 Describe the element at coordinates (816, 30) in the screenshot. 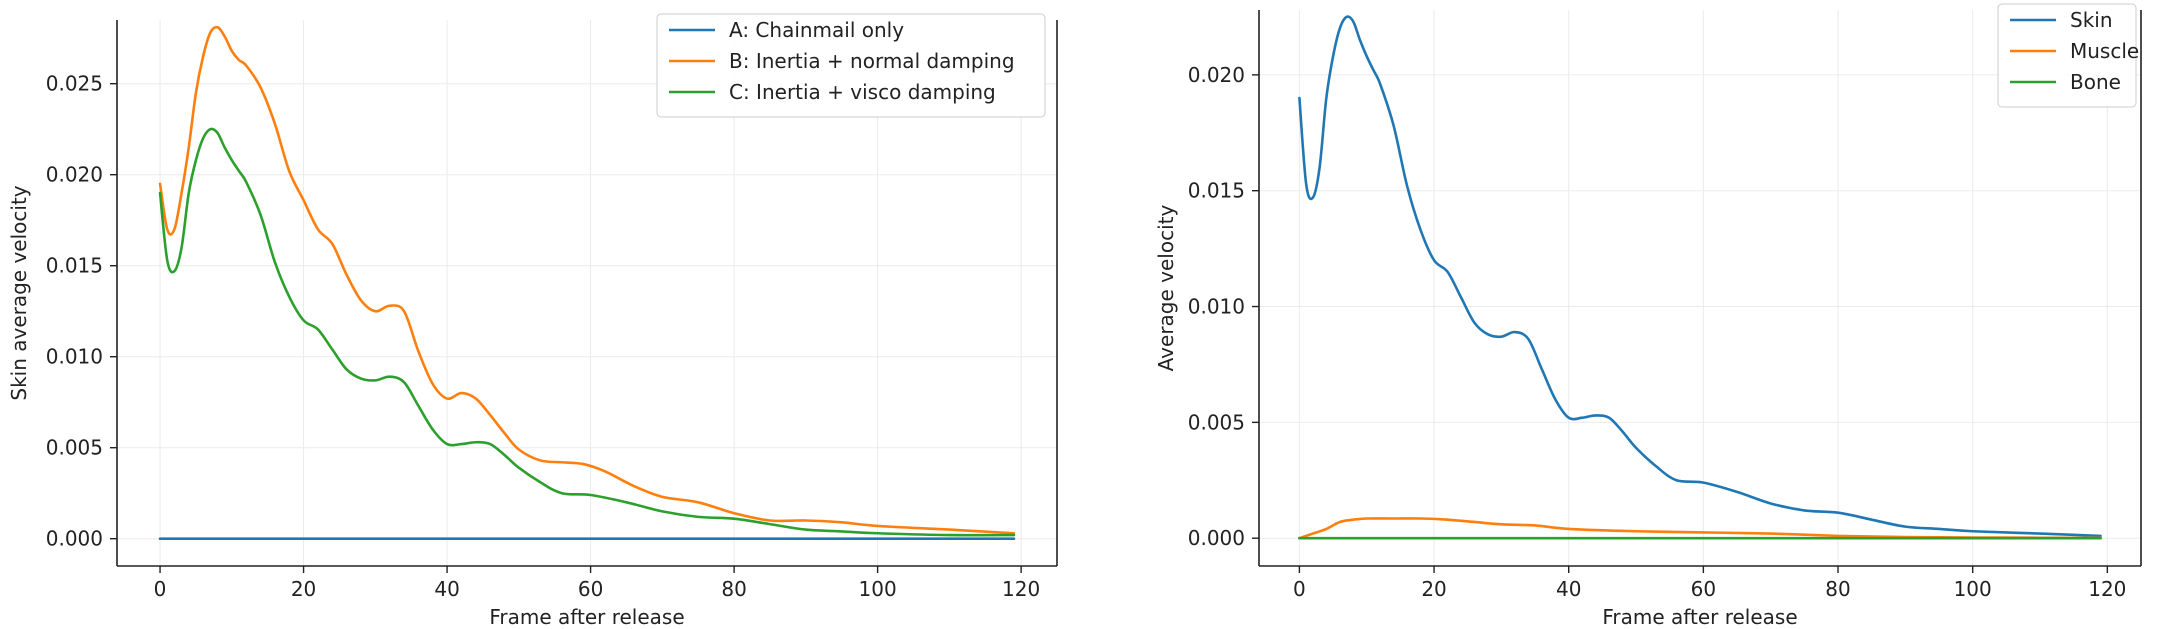

I see `legend-entry: A: Chainmail only` at that location.